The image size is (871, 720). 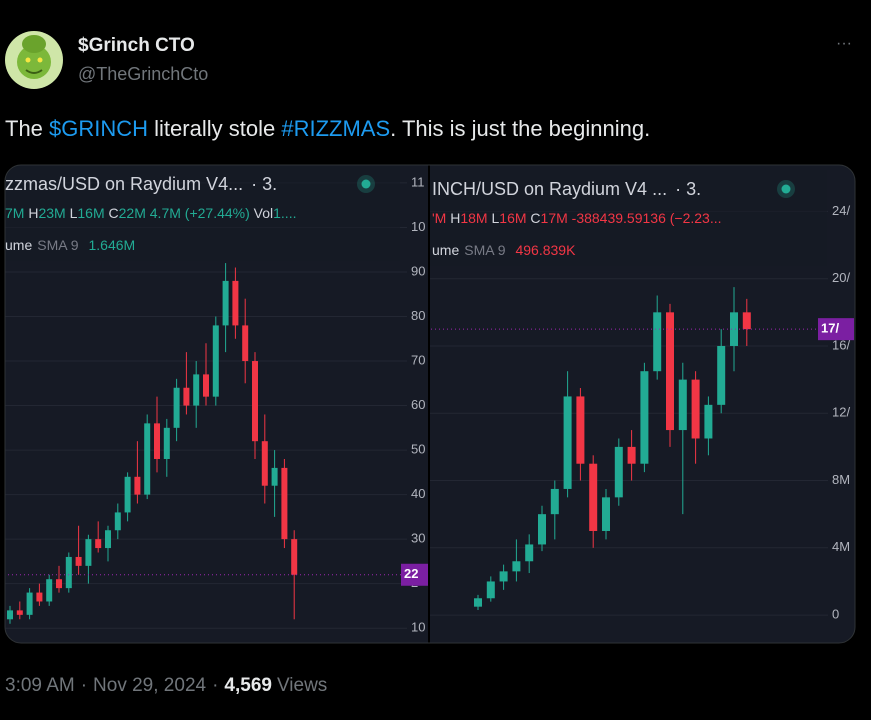 What do you see at coordinates (136, 45) in the screenshot?
I see `author-name: $Grinch CTO` at bounding box center [136, 45].